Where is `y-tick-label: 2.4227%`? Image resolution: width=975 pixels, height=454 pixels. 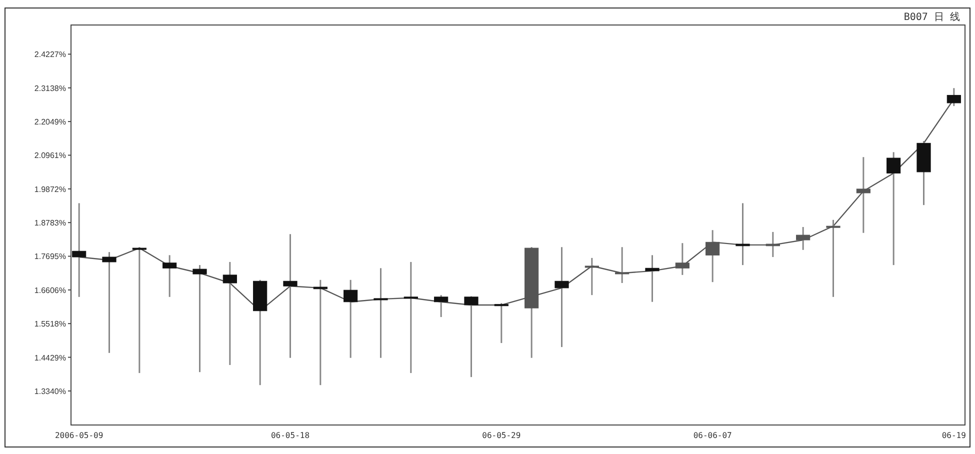
y-tick-label: 2.4227% is located at coordinates (50, 55).